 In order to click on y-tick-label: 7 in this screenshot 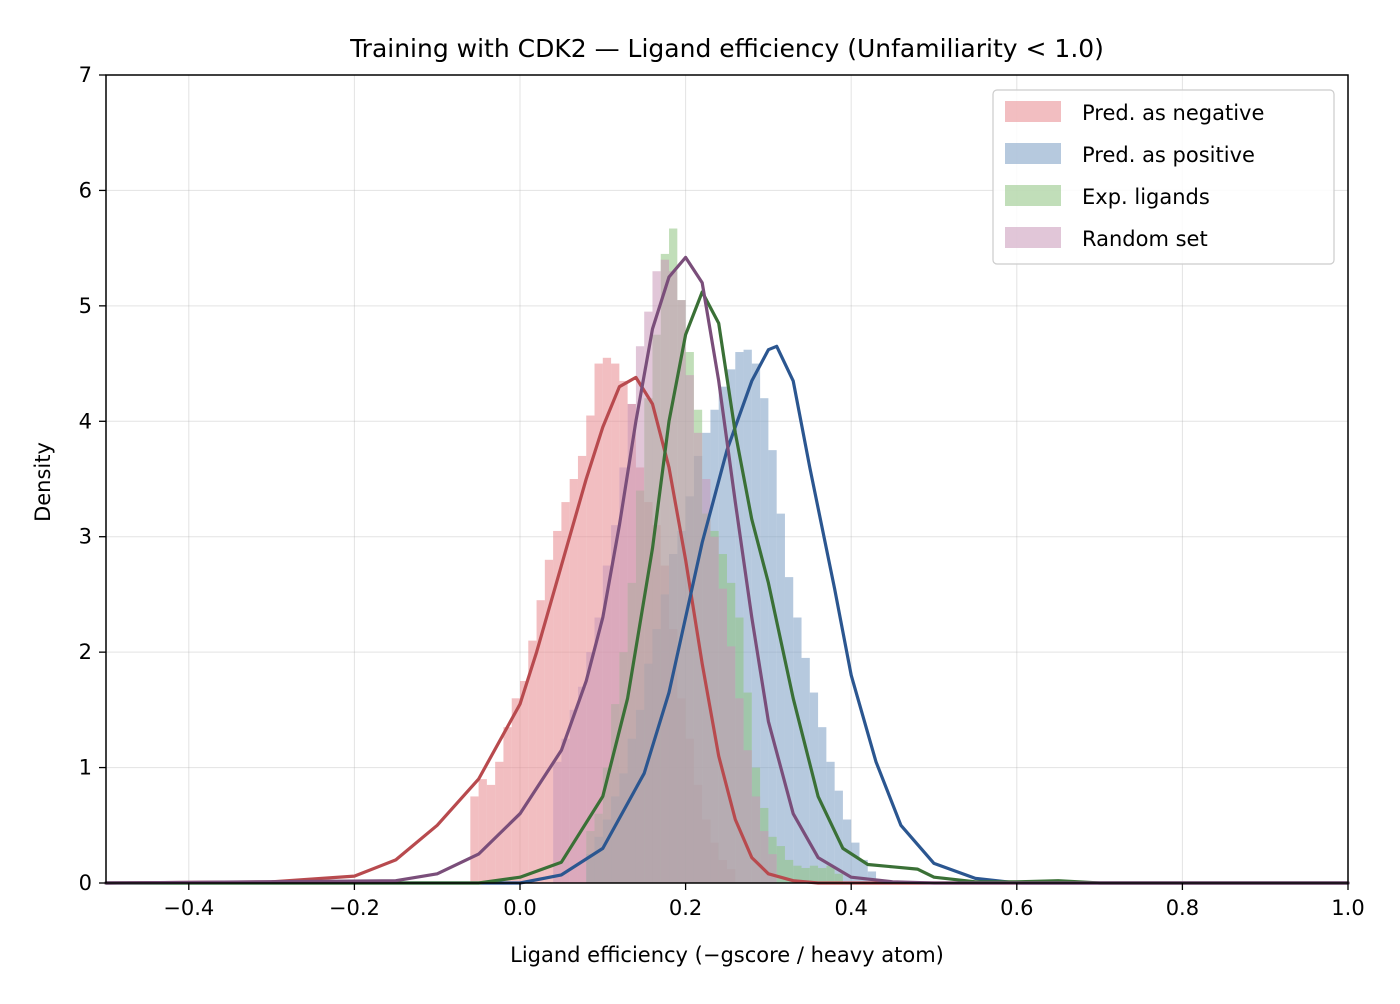, I will do `click(85, 75)`.